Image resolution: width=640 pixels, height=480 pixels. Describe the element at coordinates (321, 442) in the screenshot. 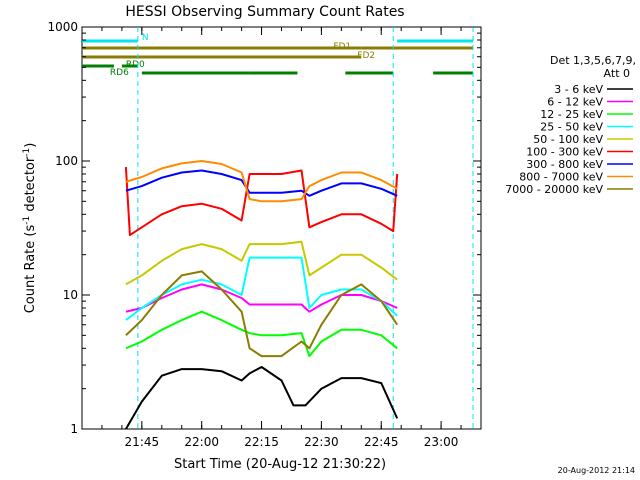

I see `x-tick-label: 22:30` at that location.